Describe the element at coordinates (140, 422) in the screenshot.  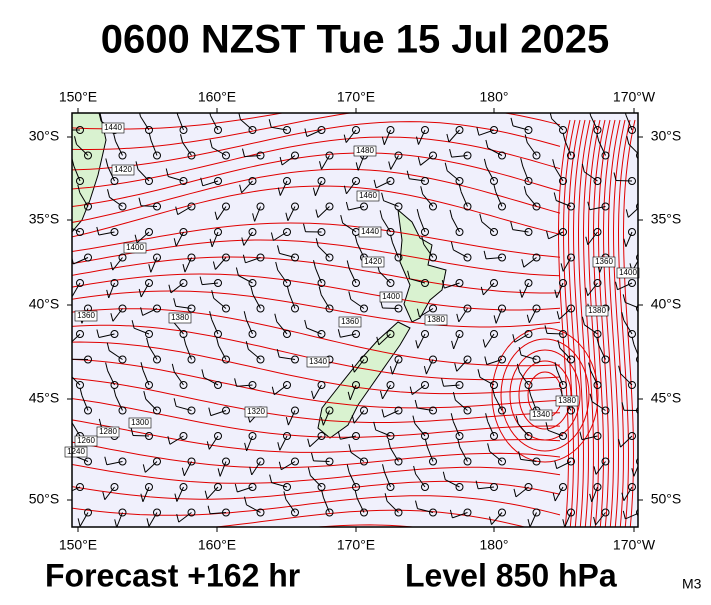
I see `contour-label: 1300` at that location.